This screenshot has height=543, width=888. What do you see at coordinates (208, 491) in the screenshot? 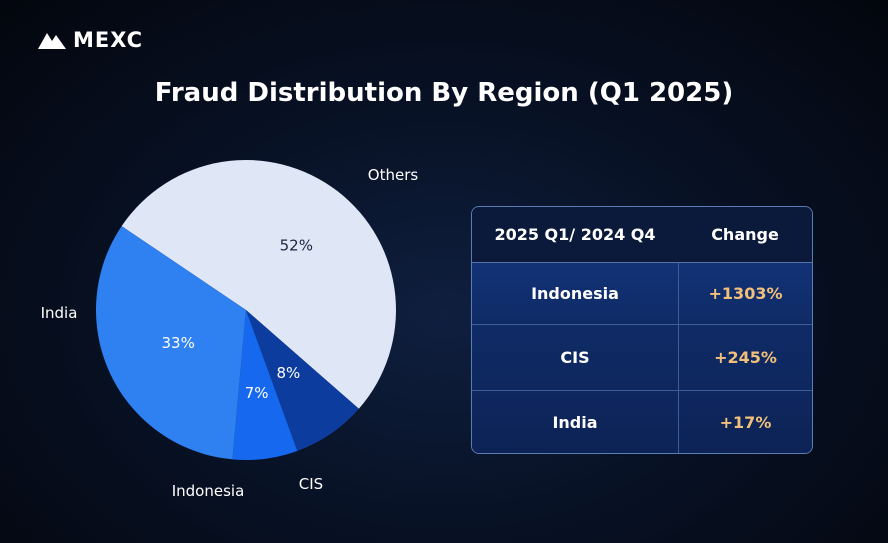
I see `pie-category-label: Indonesia` at bounding box center [208, 491].